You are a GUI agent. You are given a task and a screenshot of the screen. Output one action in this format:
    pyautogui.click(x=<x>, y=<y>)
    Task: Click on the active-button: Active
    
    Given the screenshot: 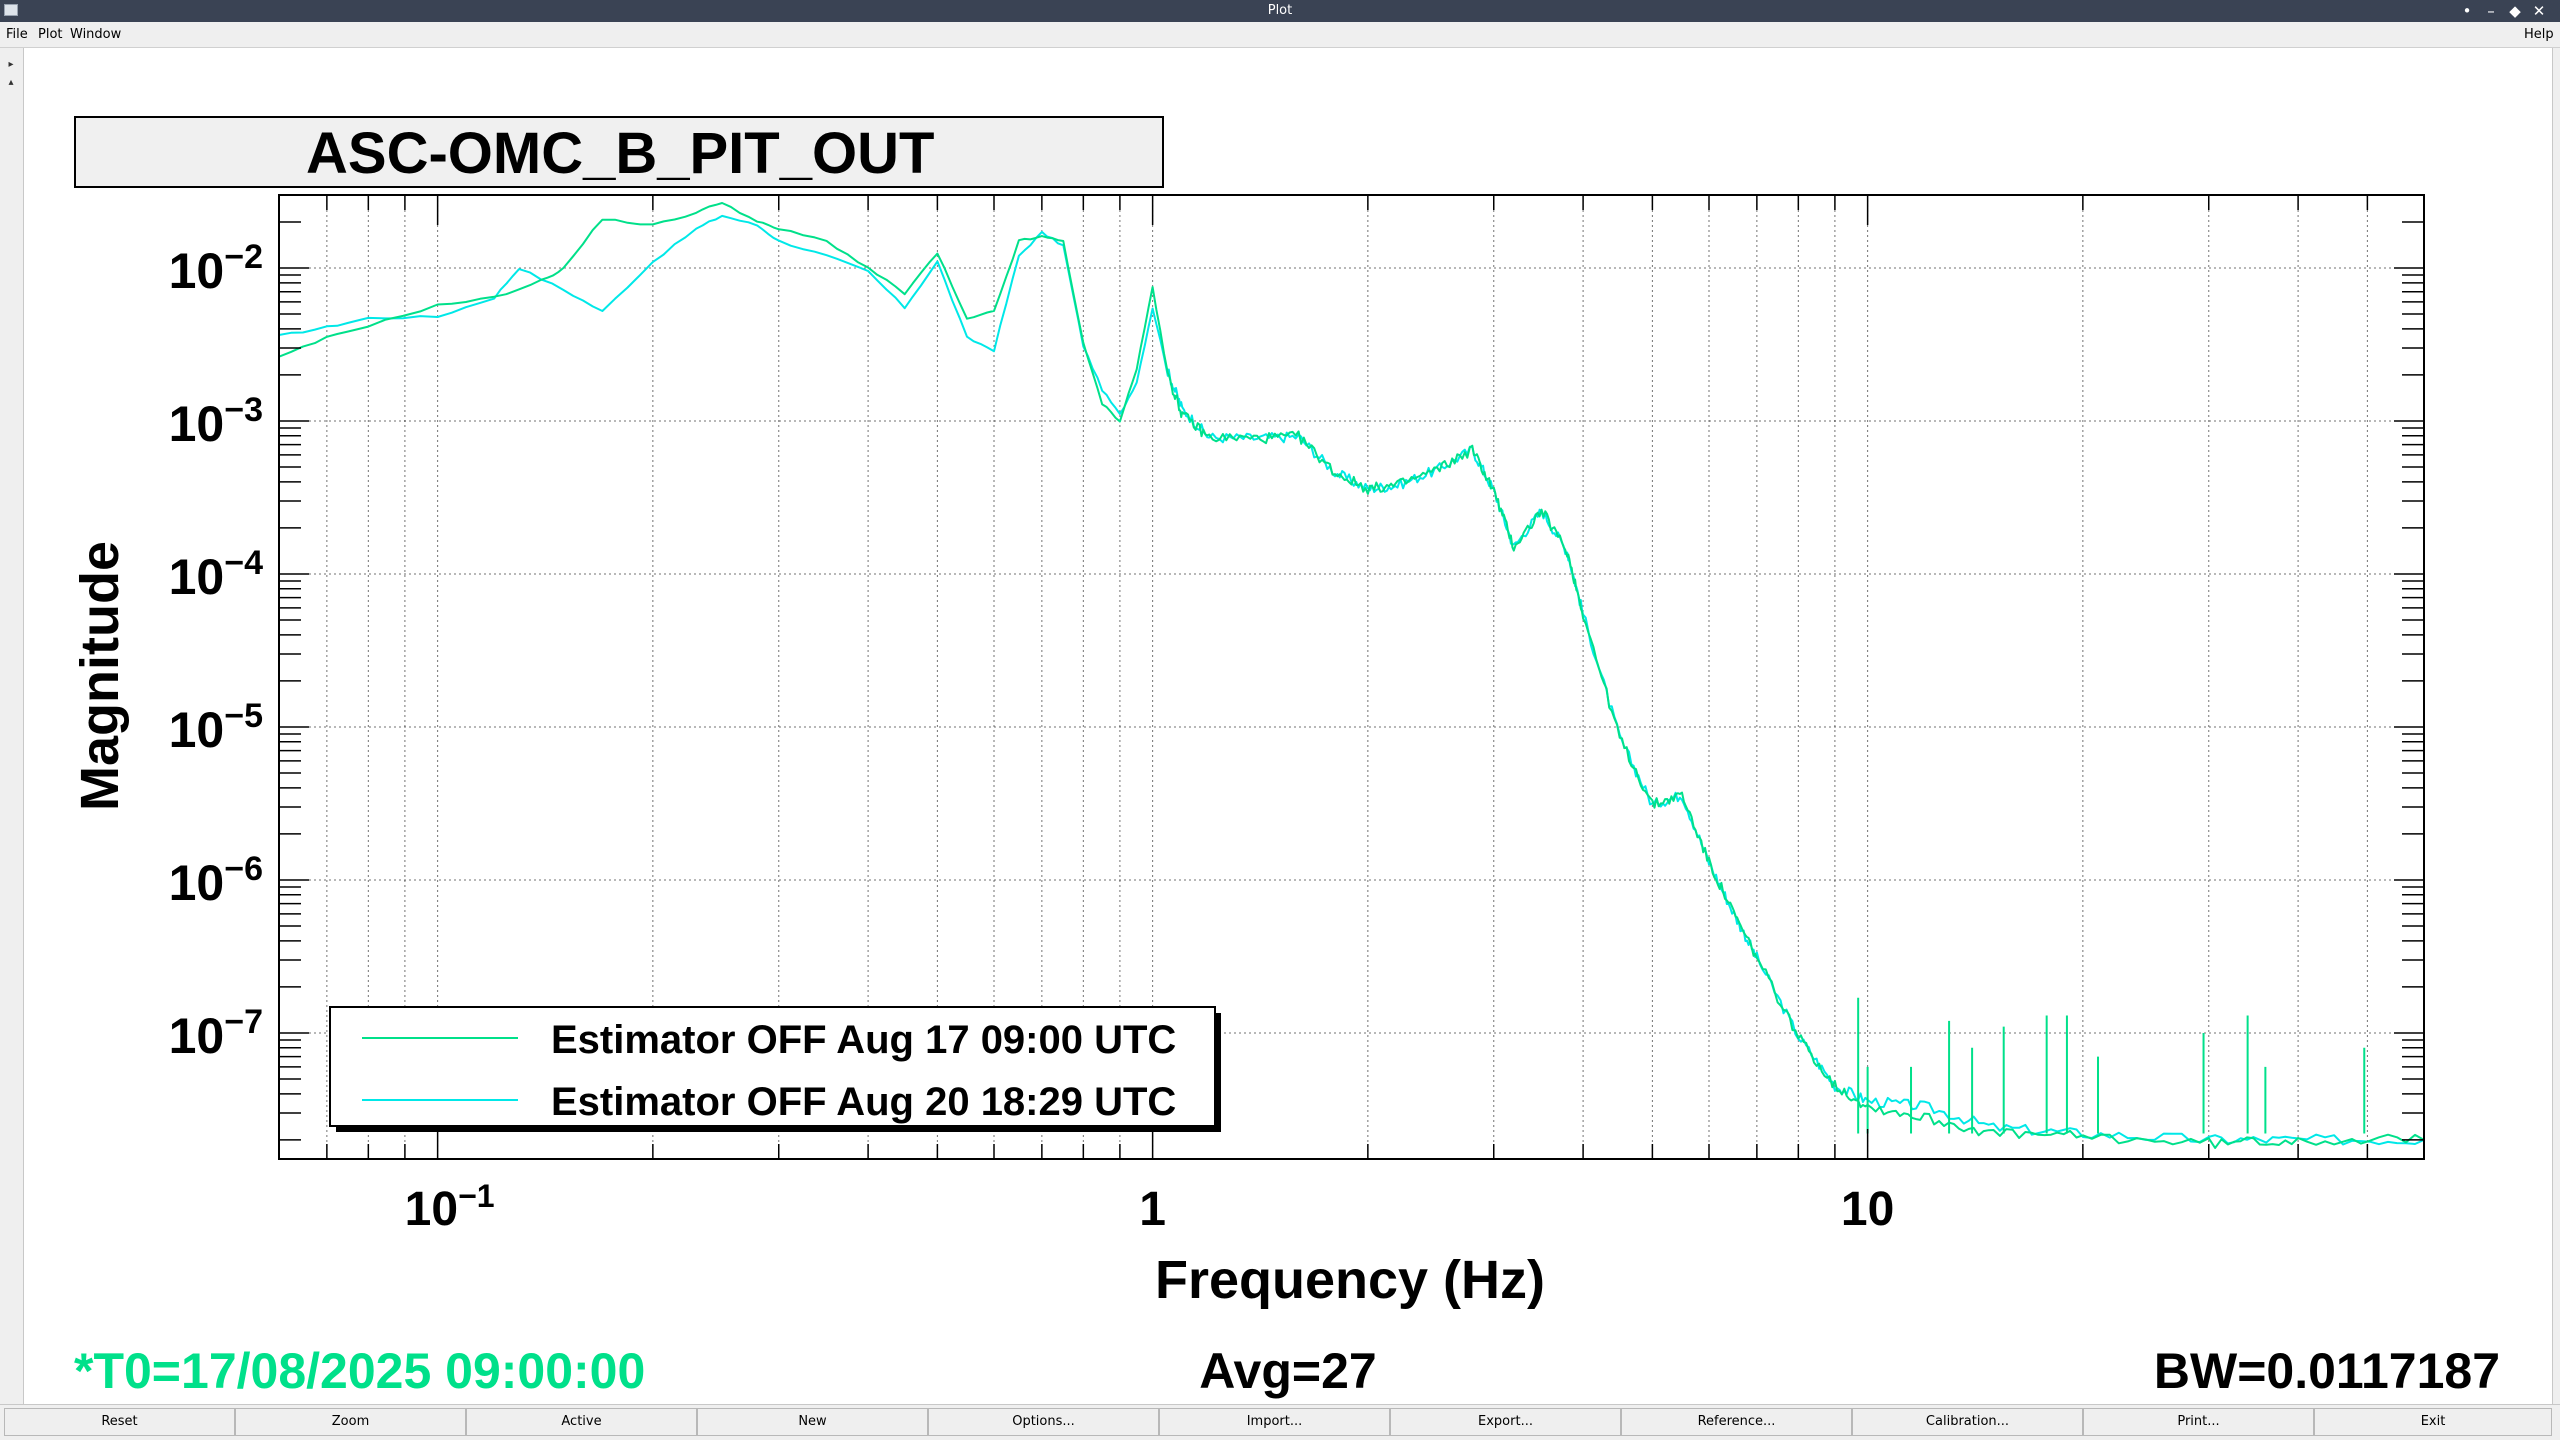 What is the action you would take?
    pyautogui.click(x=581, y=1422)
    